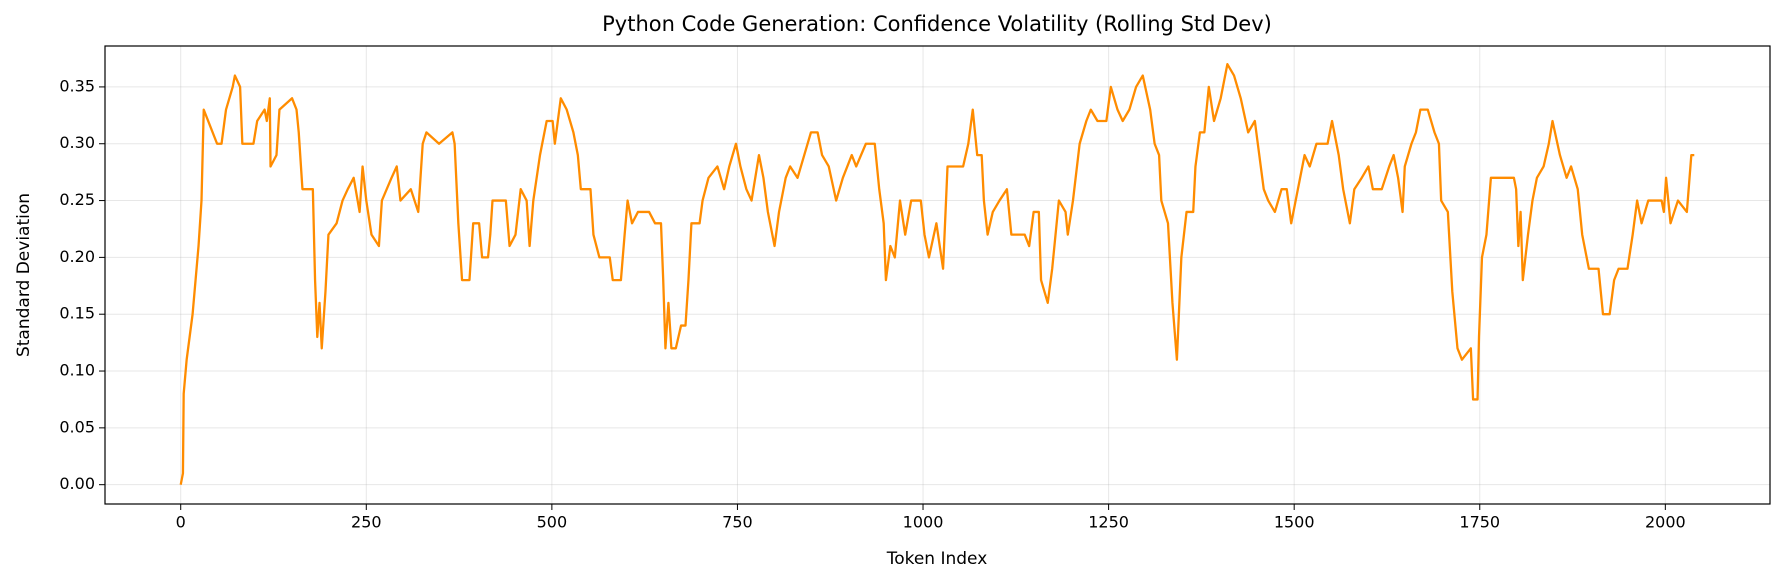 The image size is (1785, 584). Describe the element at coordinates (737, 522) in the screenshot. I see `x-tick-label: 750` at that location.